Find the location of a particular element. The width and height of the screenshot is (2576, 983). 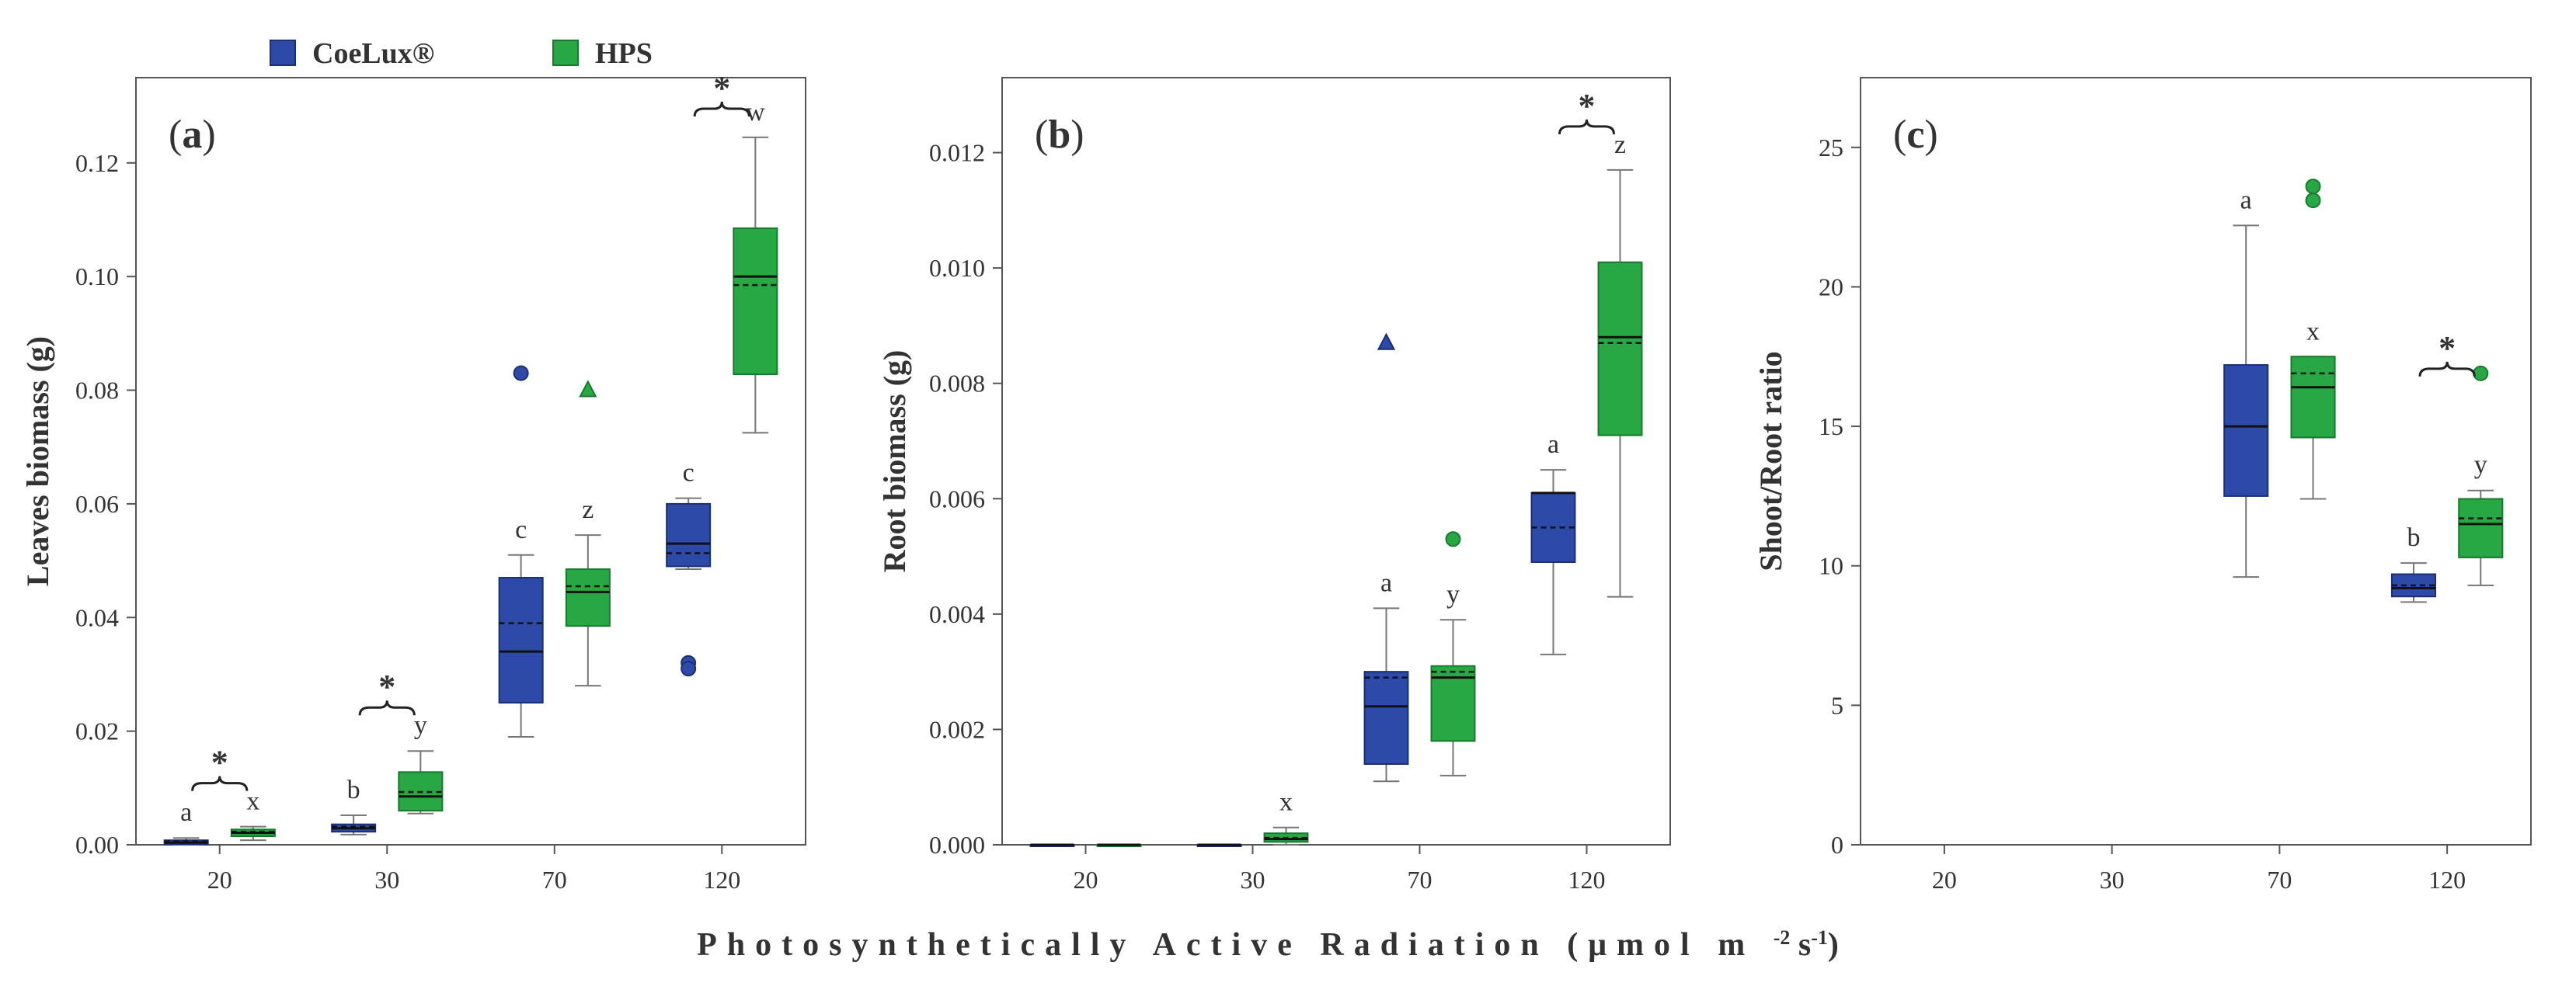

panel-tag-letter: b is located at coordinates (1059, 135).